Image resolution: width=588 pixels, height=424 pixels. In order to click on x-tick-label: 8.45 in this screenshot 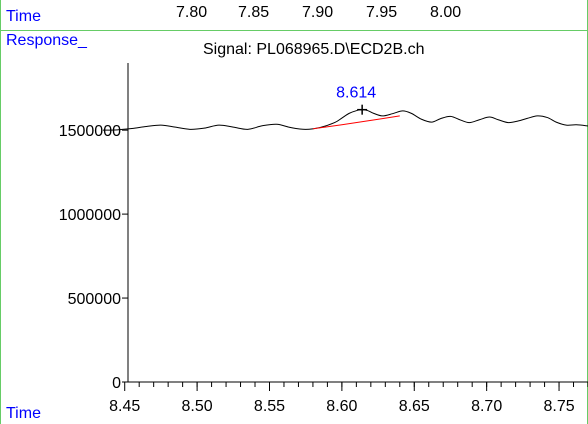, I will do `click(124, 406)`.